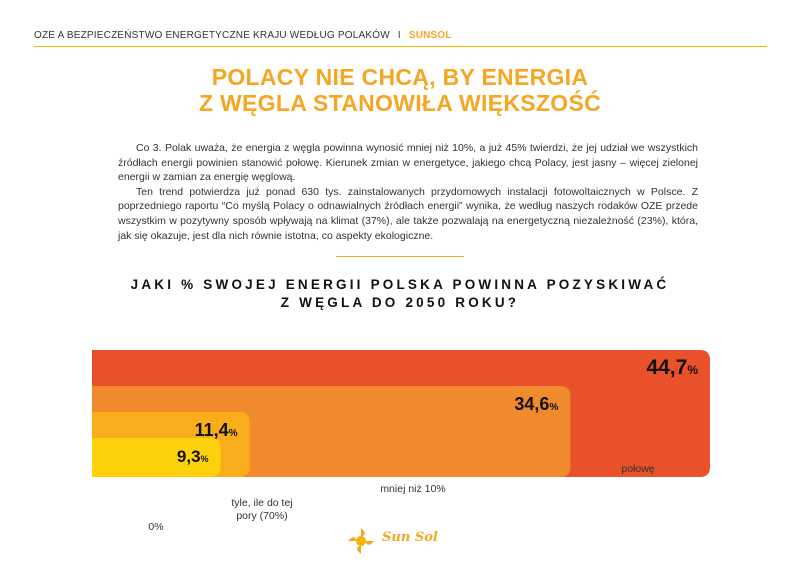 This screenshot has height=566, width=800. Describe the element at coordinates (692, 370) in the screenshot. I see `value-unit-1: %` at that location.